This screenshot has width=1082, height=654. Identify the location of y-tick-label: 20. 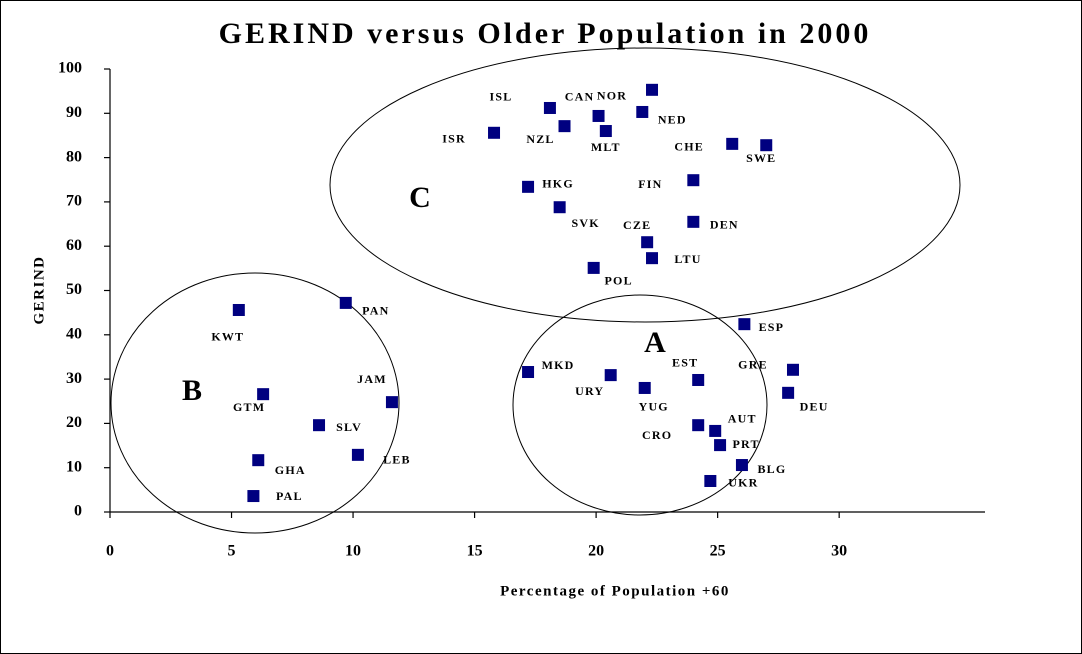
(74, 422).